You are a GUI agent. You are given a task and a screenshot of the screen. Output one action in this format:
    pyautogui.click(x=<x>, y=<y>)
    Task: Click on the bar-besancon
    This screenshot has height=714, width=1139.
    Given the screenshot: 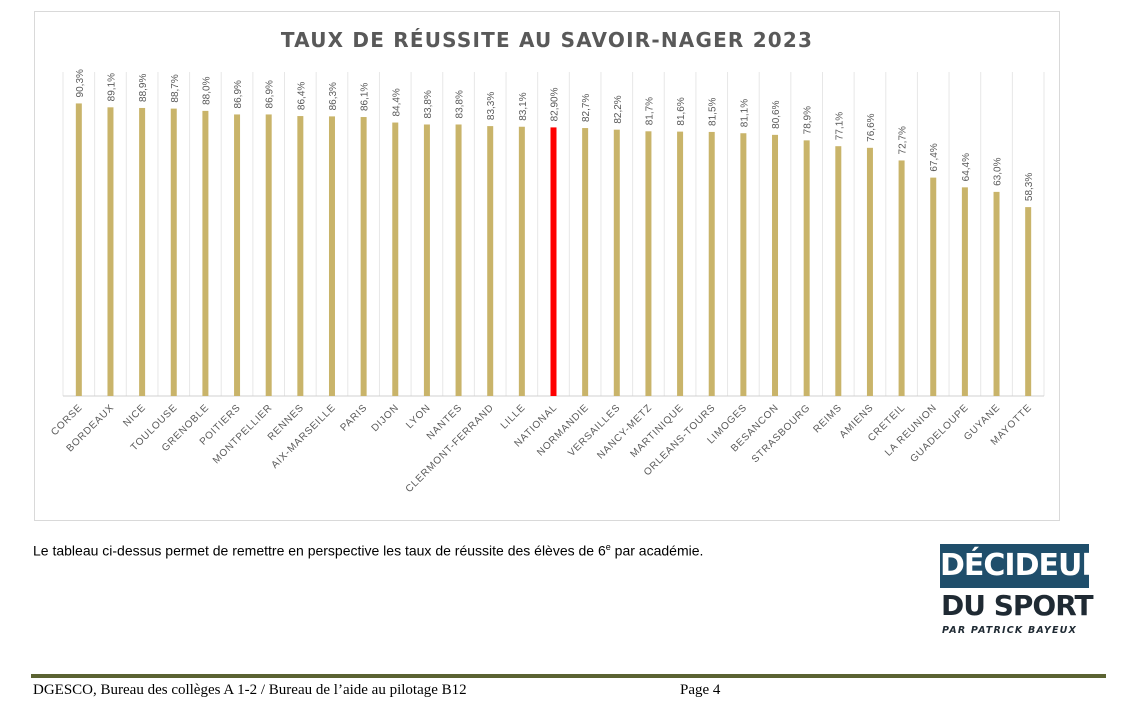 What is the action you would take?
    pyautogui.click(x=775, y=265)
    